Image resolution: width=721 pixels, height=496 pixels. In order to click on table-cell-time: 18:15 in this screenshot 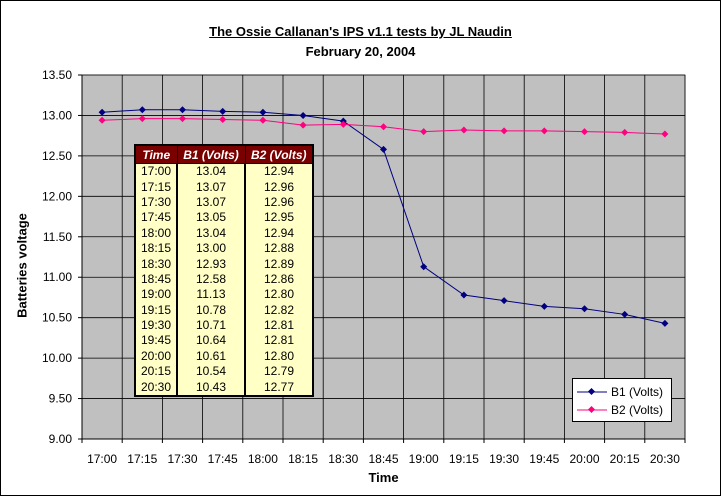, I will do `click(156, 248)`.